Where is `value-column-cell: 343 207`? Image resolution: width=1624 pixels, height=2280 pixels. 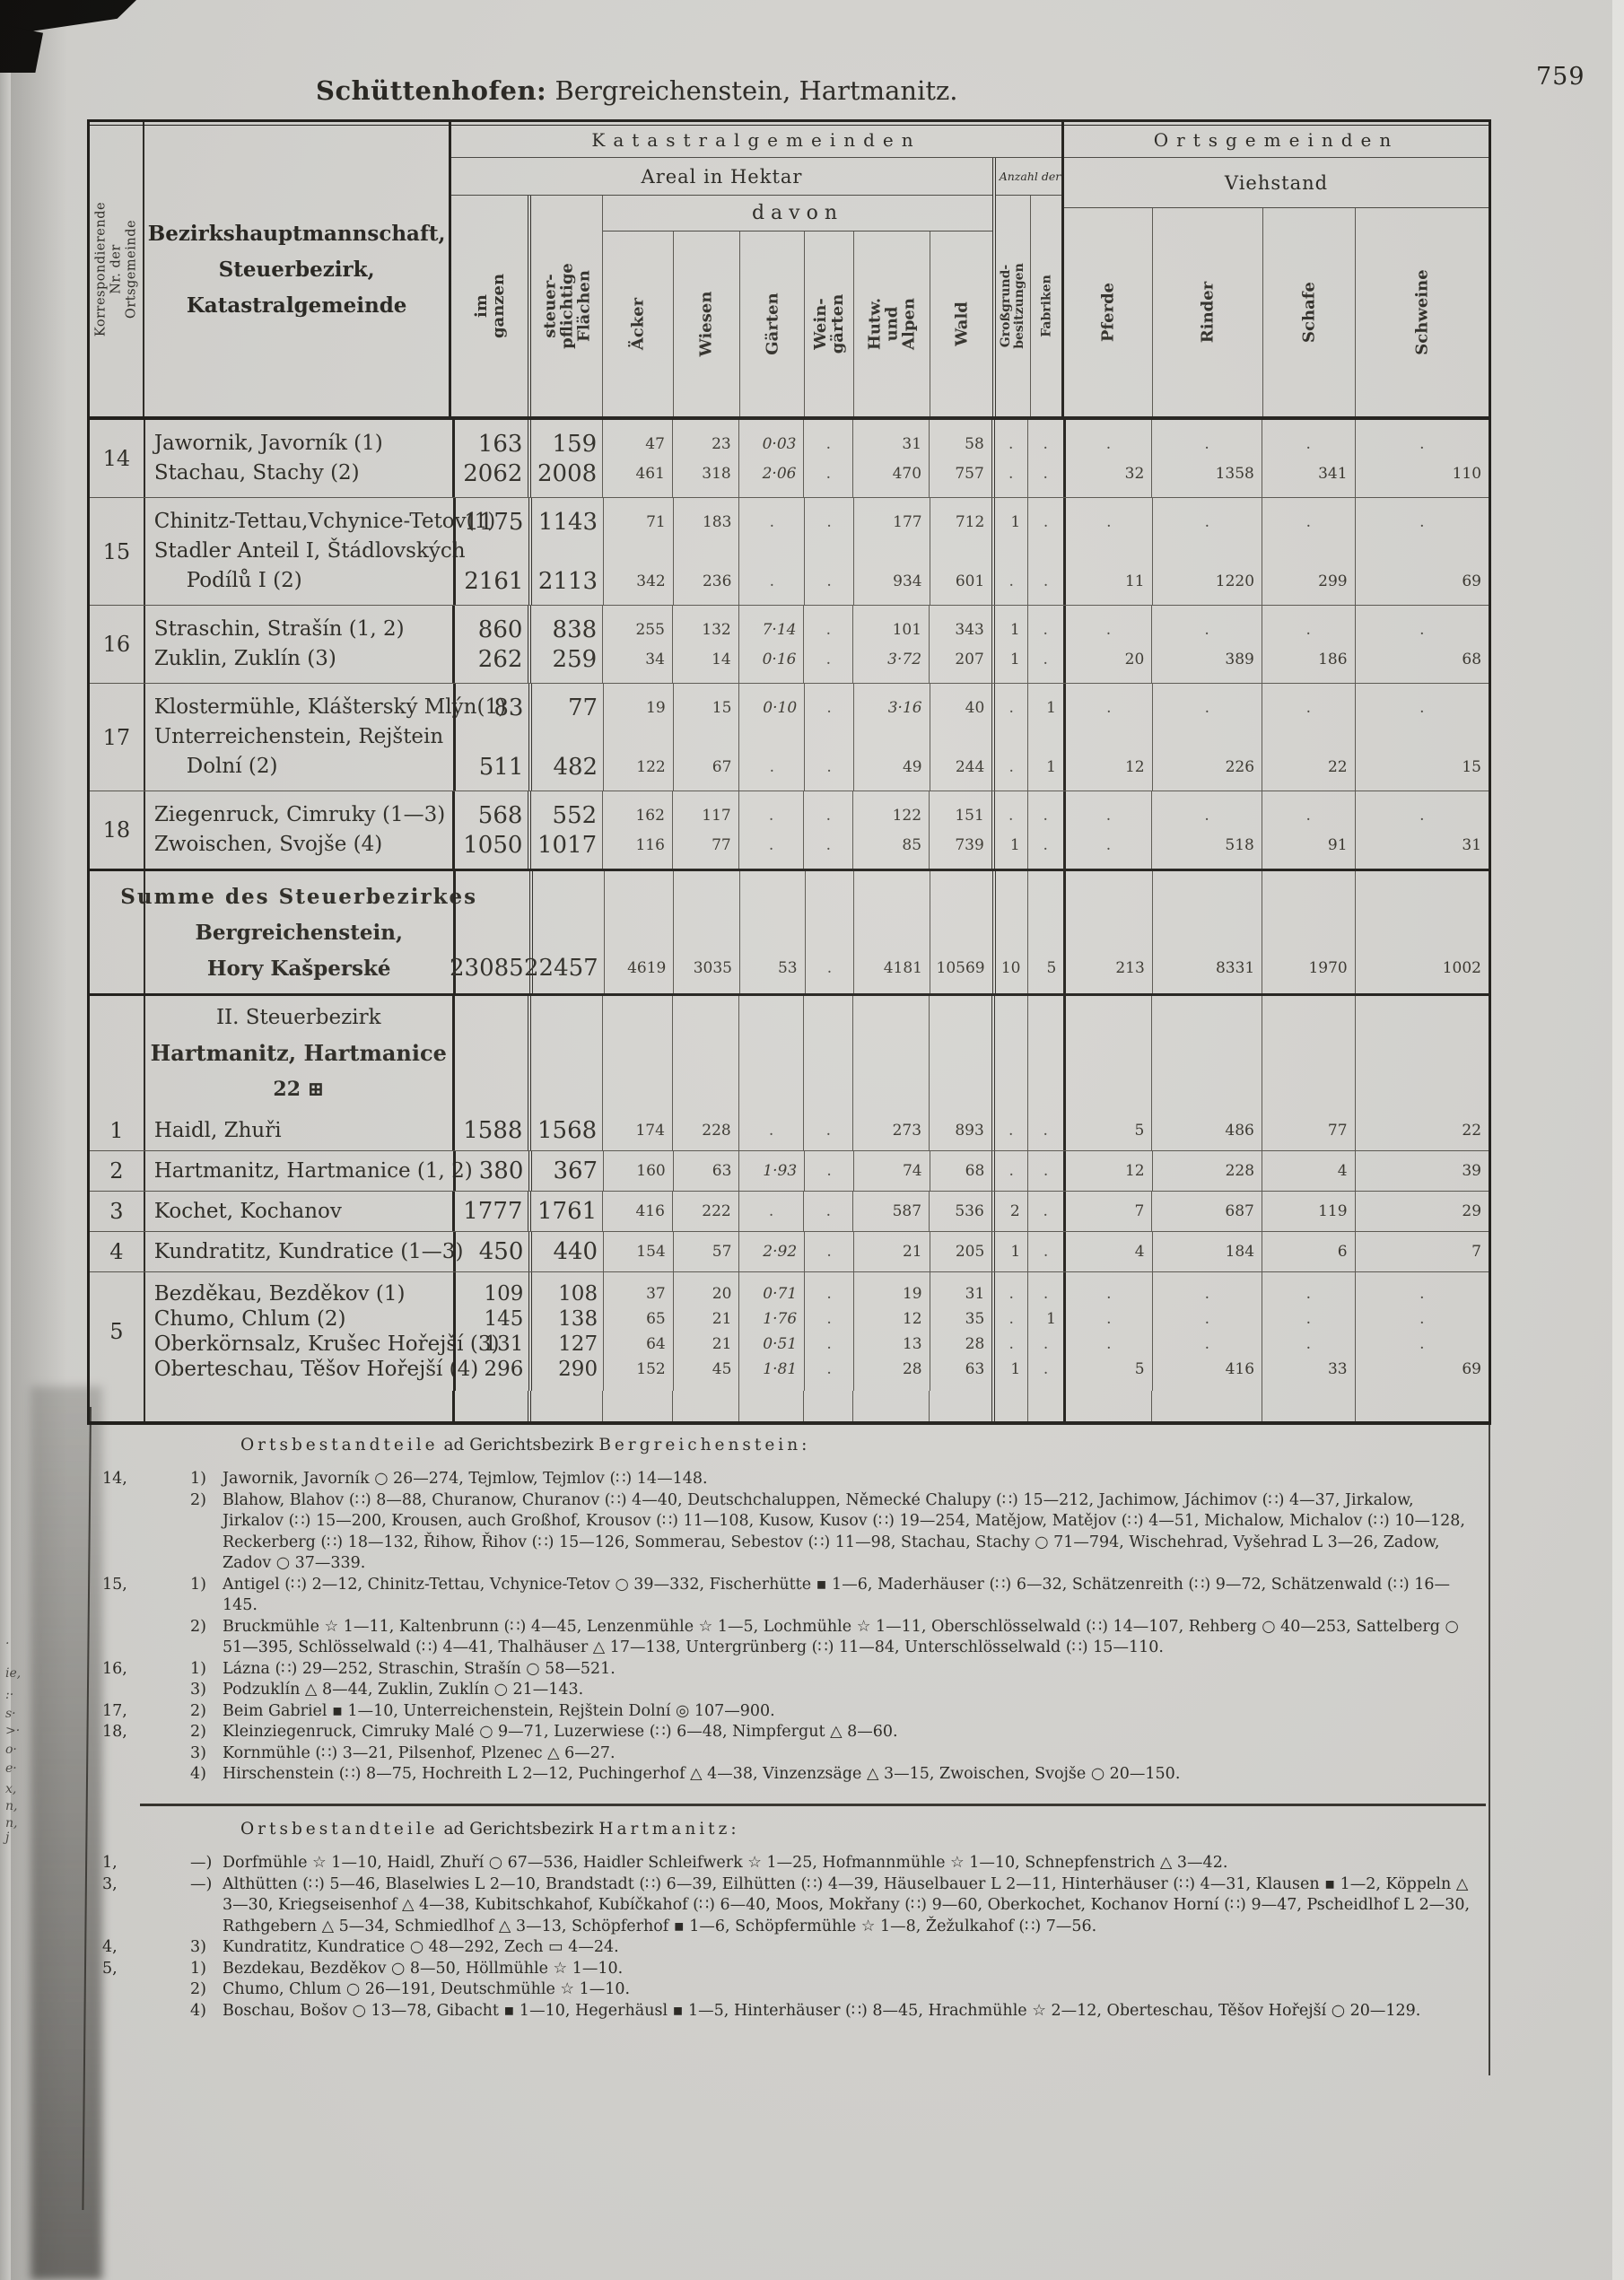
value-column-cell: 343 207 is located at coordinates (960, 644).